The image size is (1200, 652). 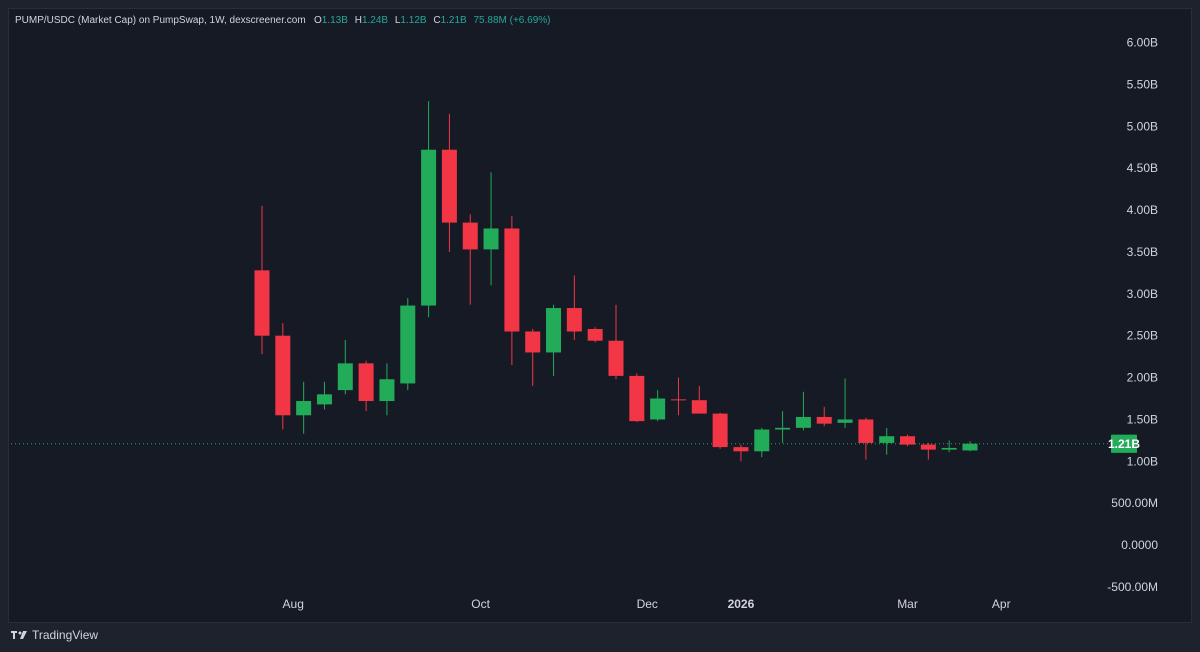 What do you see at coordinates (397, 20) in the screenshot?
I see `low-label: L` at bounding box center [397, 20].